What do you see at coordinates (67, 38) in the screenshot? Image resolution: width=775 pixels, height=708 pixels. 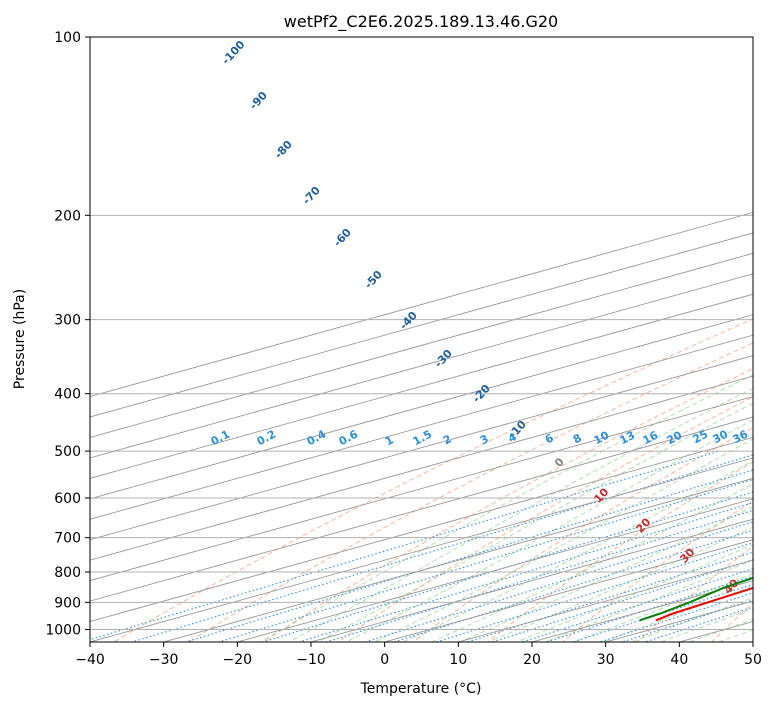 I see `y-tick-label: 100` at bounding box center [67, 38].